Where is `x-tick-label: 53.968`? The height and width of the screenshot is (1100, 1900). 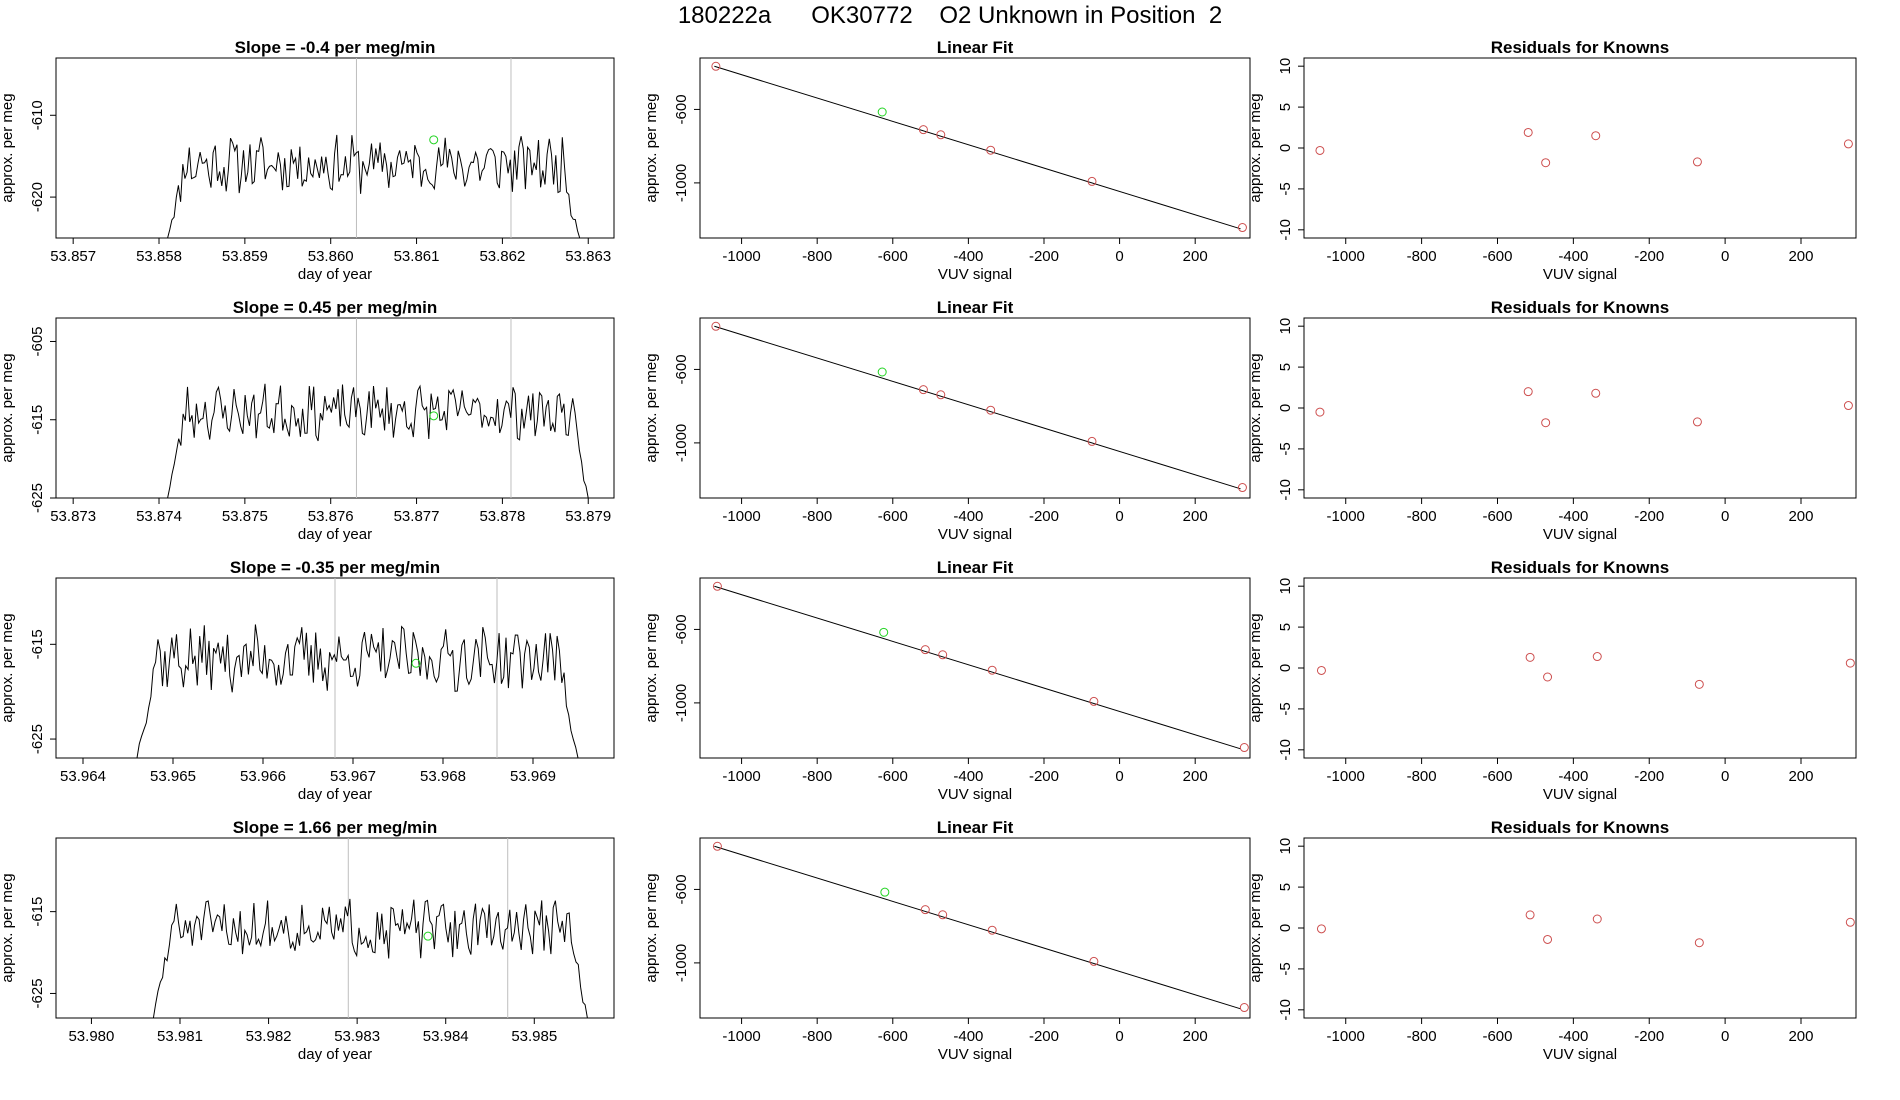
x-tick-label: 53.968 is located at coordinates (443, 776).